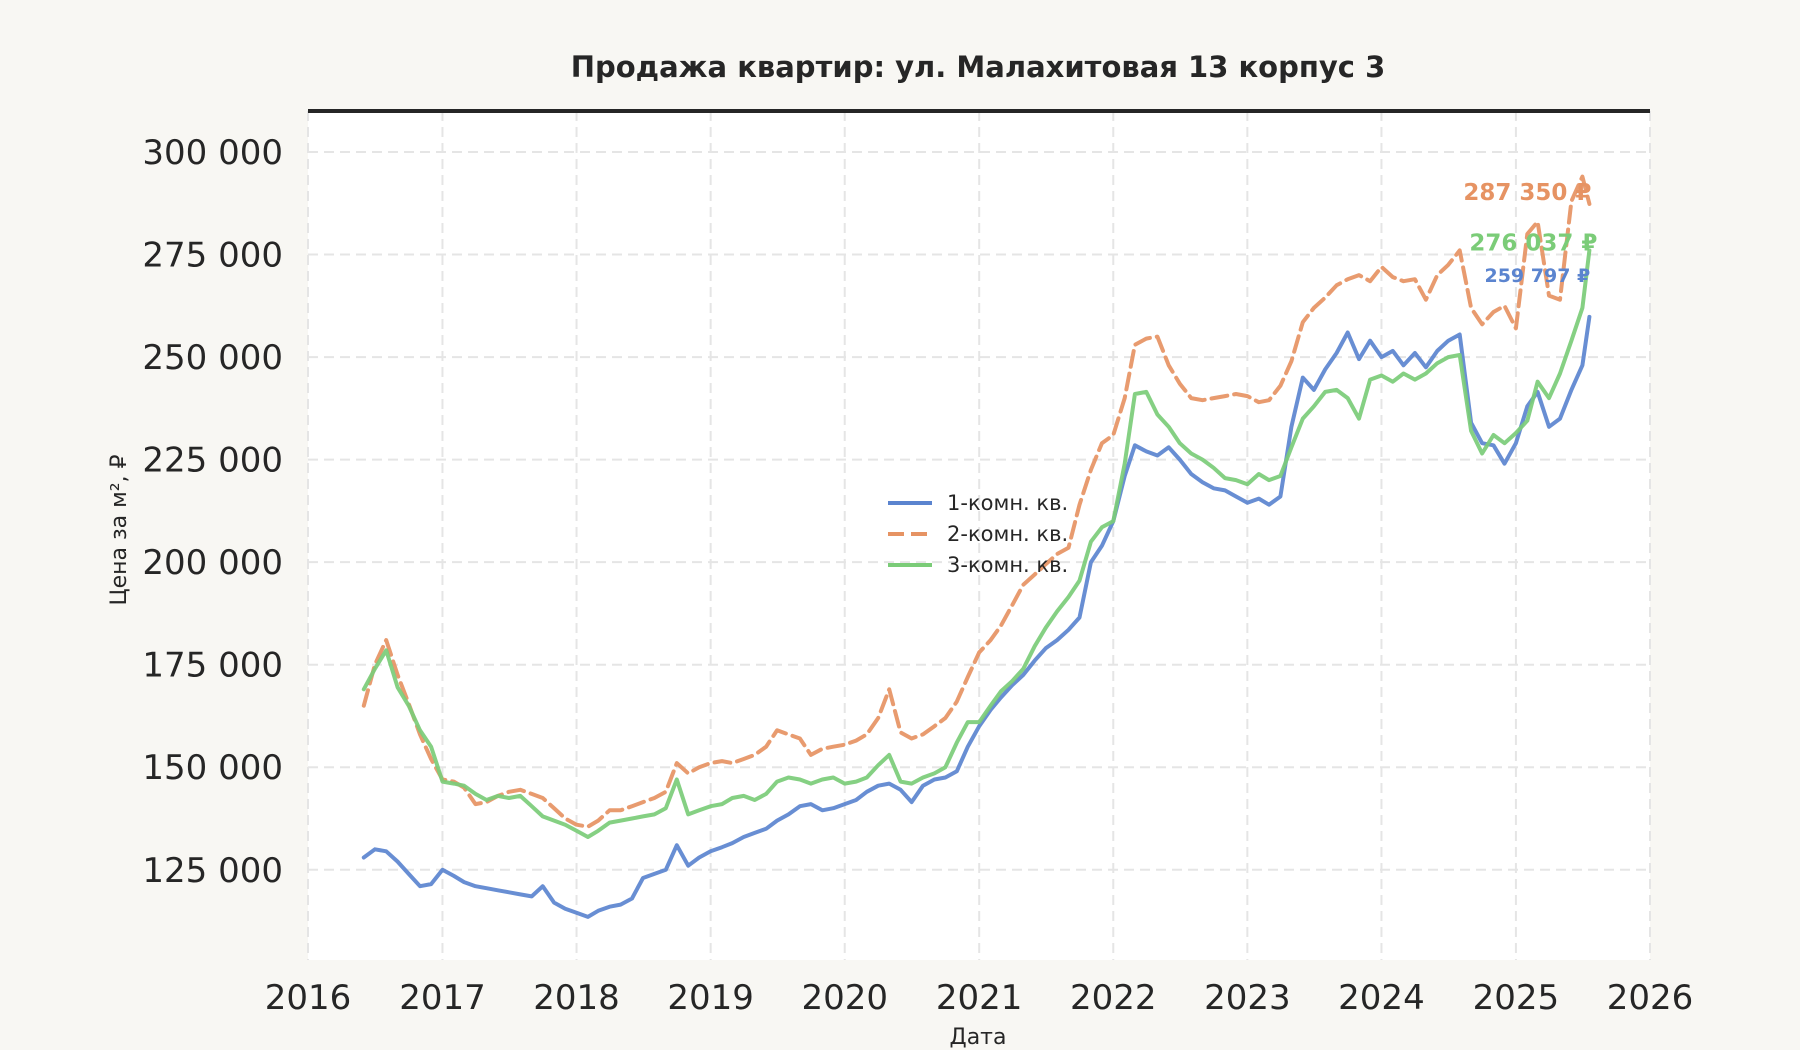 The image size is (1800, 1050). I want to click on x-tick-label: 2021, so click(979, 998).